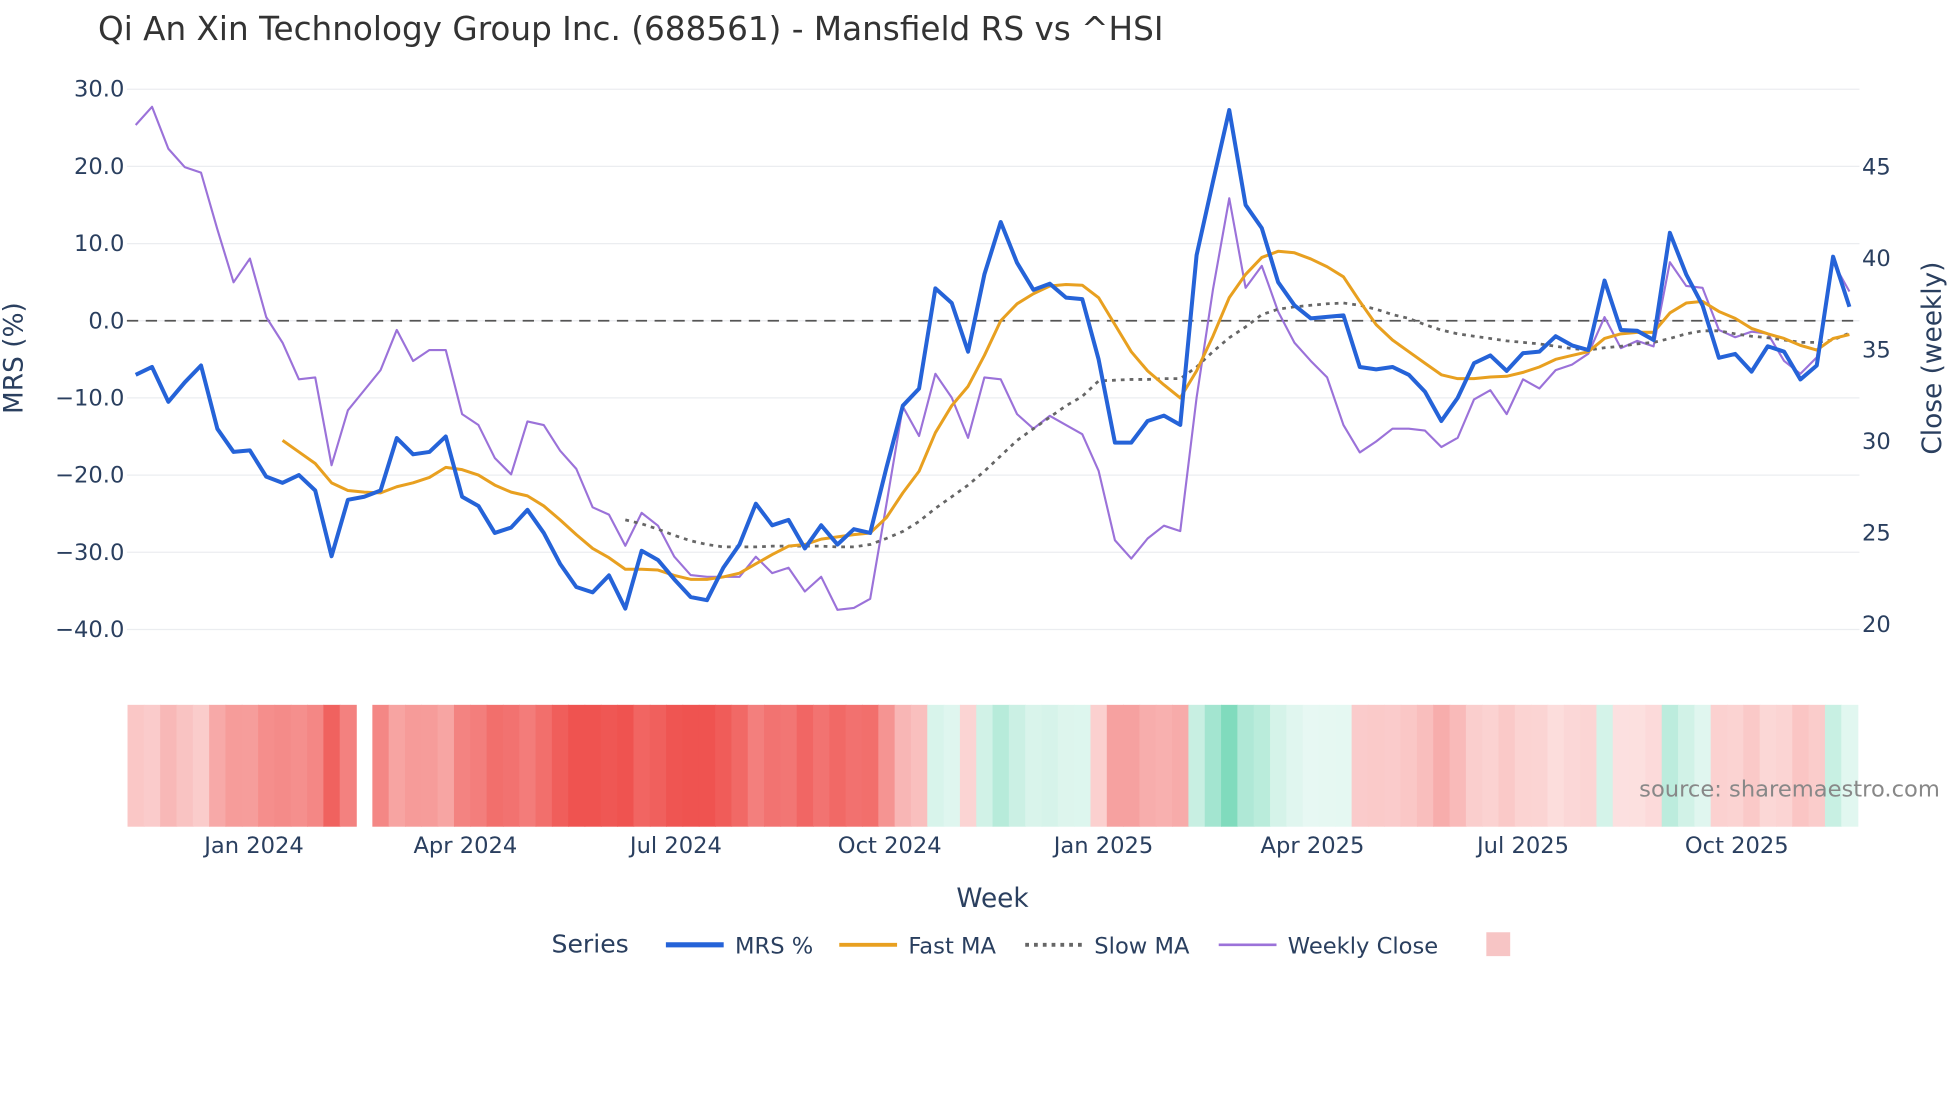 The width and height of the screenshot is (1960, 1108). I want to click on y2-tick-label: 20, so click(1876, 625).